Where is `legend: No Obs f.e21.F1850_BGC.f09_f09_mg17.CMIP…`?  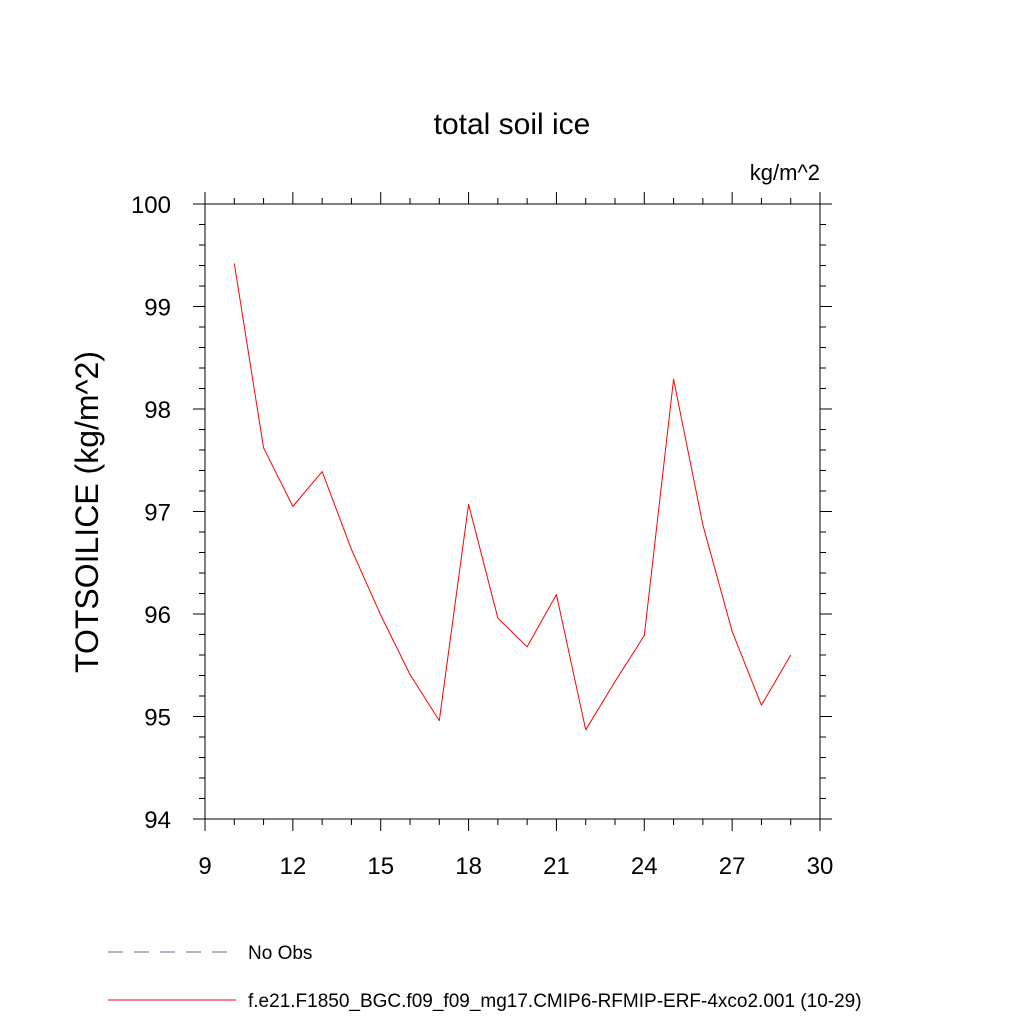 legend: No Obs f.e21.F1850_BGC.f09_f09_mg17.CMIP… is located at coordinates (485, 977).